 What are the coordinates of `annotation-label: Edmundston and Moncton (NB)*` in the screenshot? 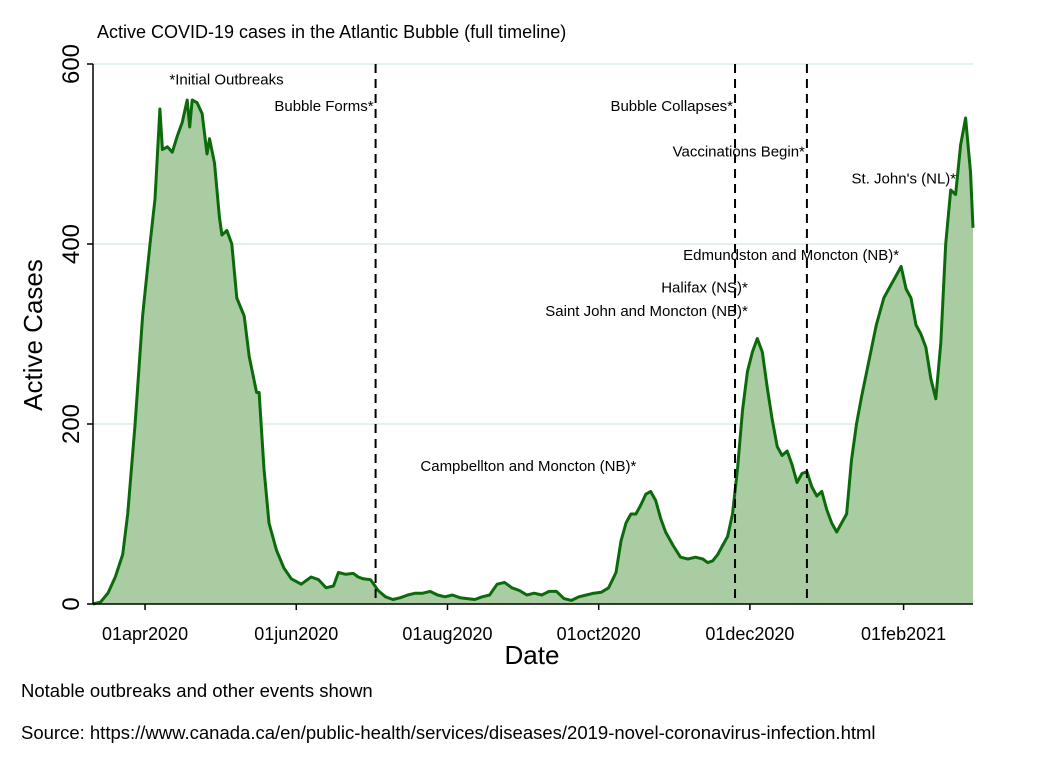 It's located at (791, 255).